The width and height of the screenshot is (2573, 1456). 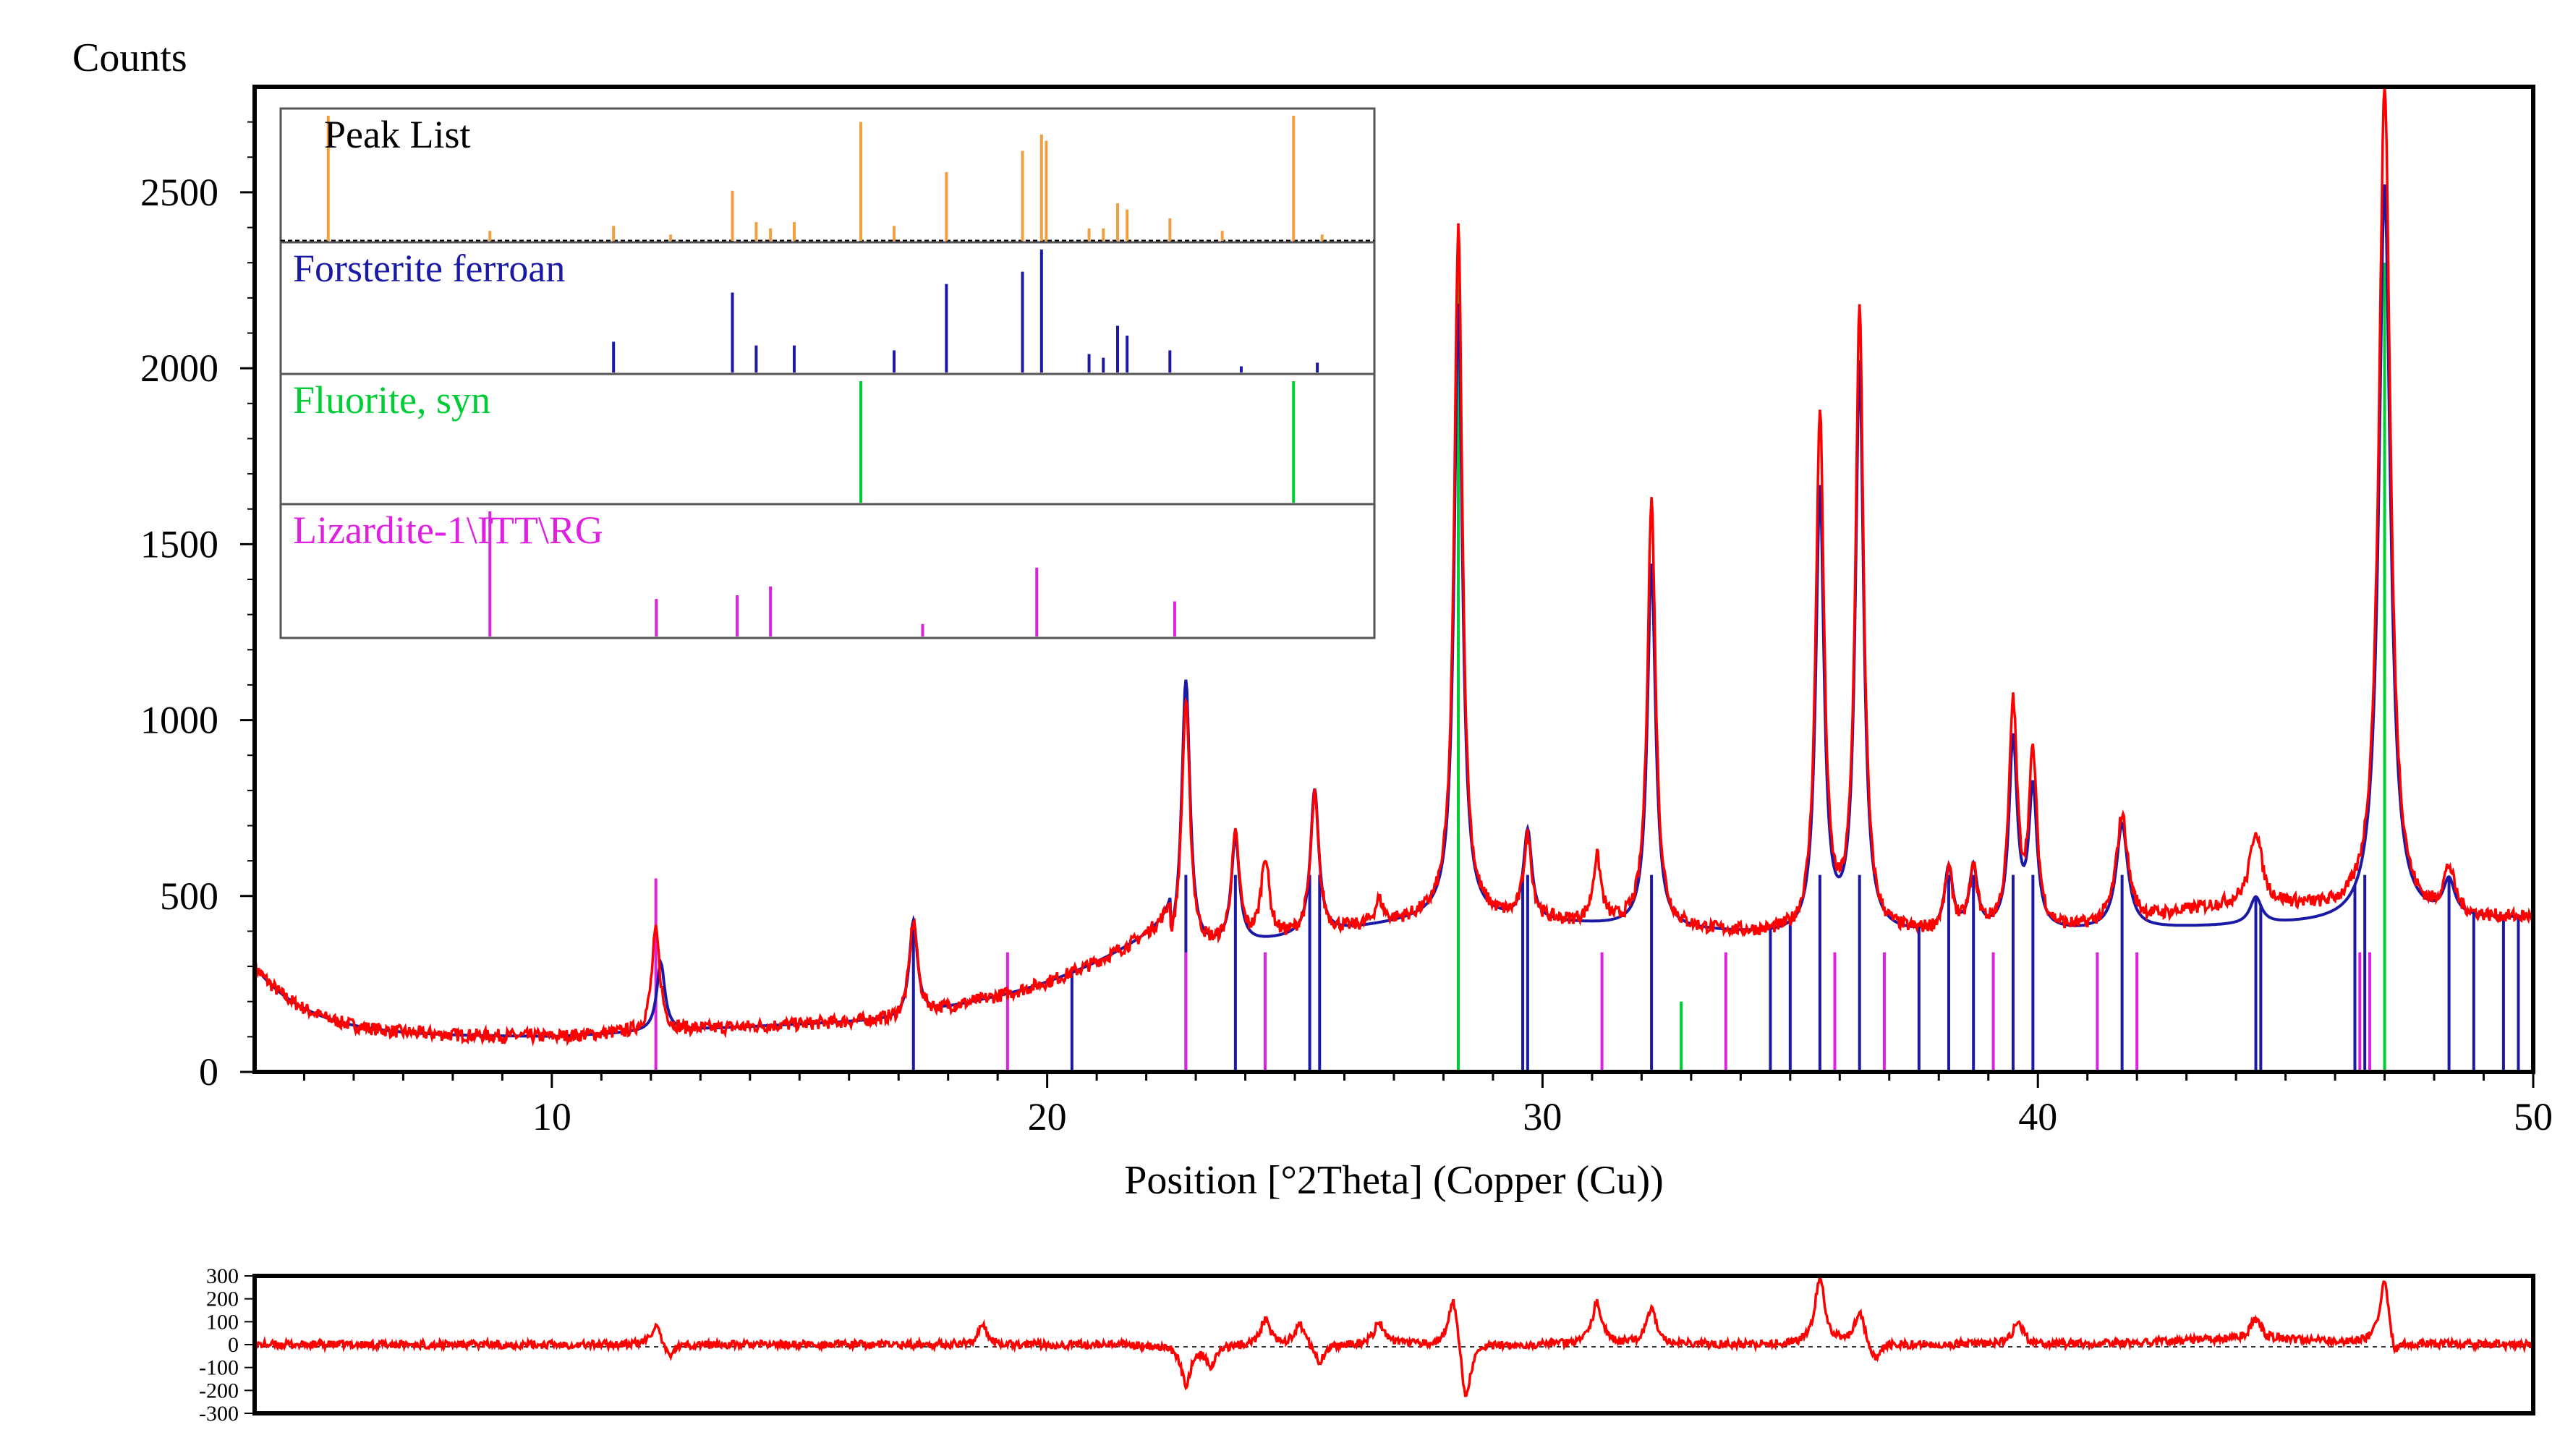 I want to click on y-tick-label: 0, so click(x=208, y=1072).